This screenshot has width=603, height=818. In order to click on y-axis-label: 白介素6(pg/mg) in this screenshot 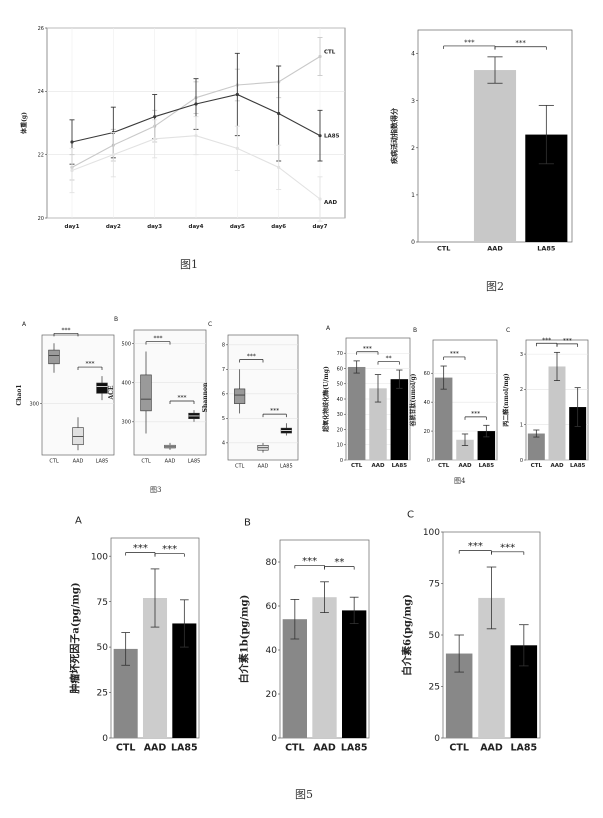, I will do `click(407, 635)`.